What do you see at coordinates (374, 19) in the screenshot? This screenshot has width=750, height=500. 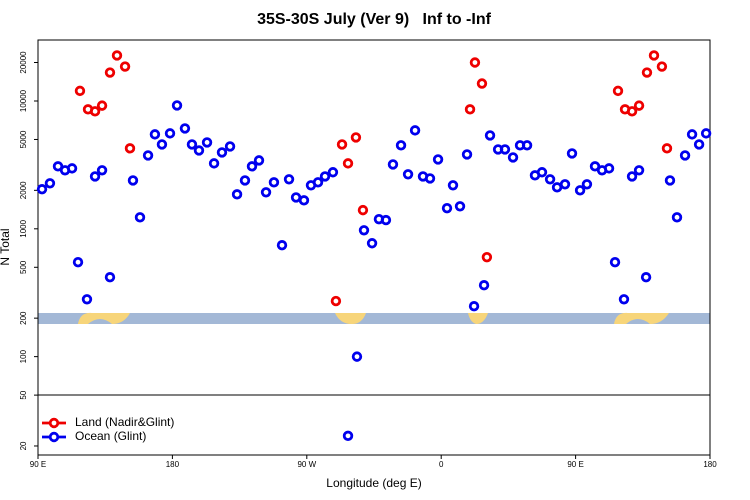 I see `chart-title: 35S-30S July (Ver 9) Inf to -Inf` at bounding box center [374, 19].